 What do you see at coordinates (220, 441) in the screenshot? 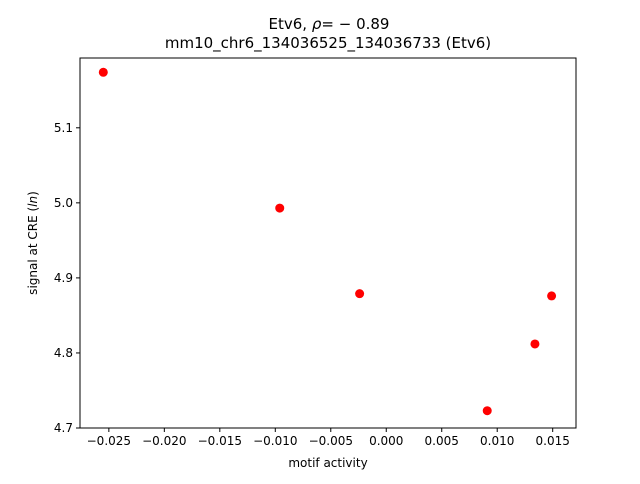
I see `x-tick-label: −0.015` at bounding box center [220, 441].